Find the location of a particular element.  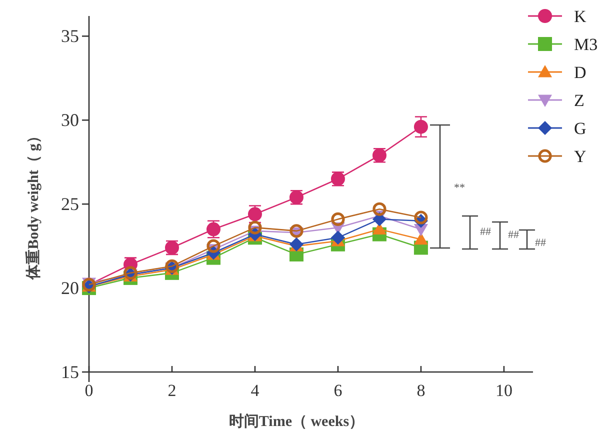

x-tick-label: 4 is located at coordinates (255, 390).